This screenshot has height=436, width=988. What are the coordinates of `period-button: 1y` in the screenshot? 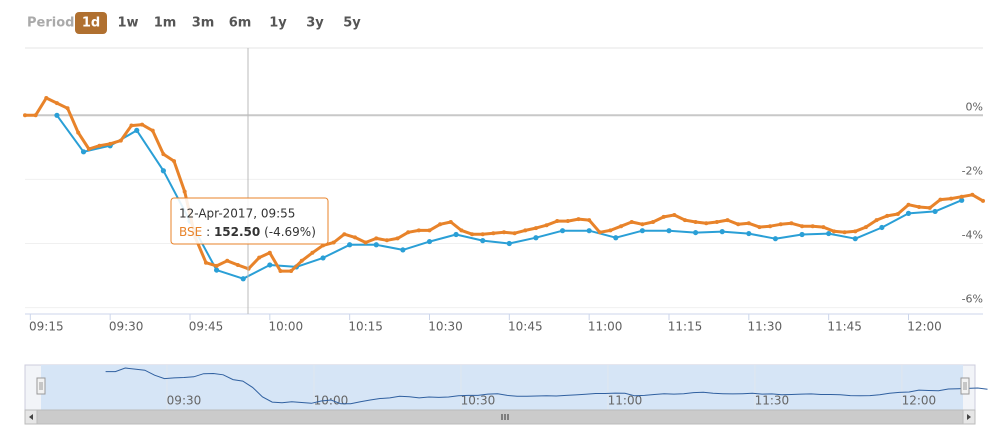 It's located at (278, 23).